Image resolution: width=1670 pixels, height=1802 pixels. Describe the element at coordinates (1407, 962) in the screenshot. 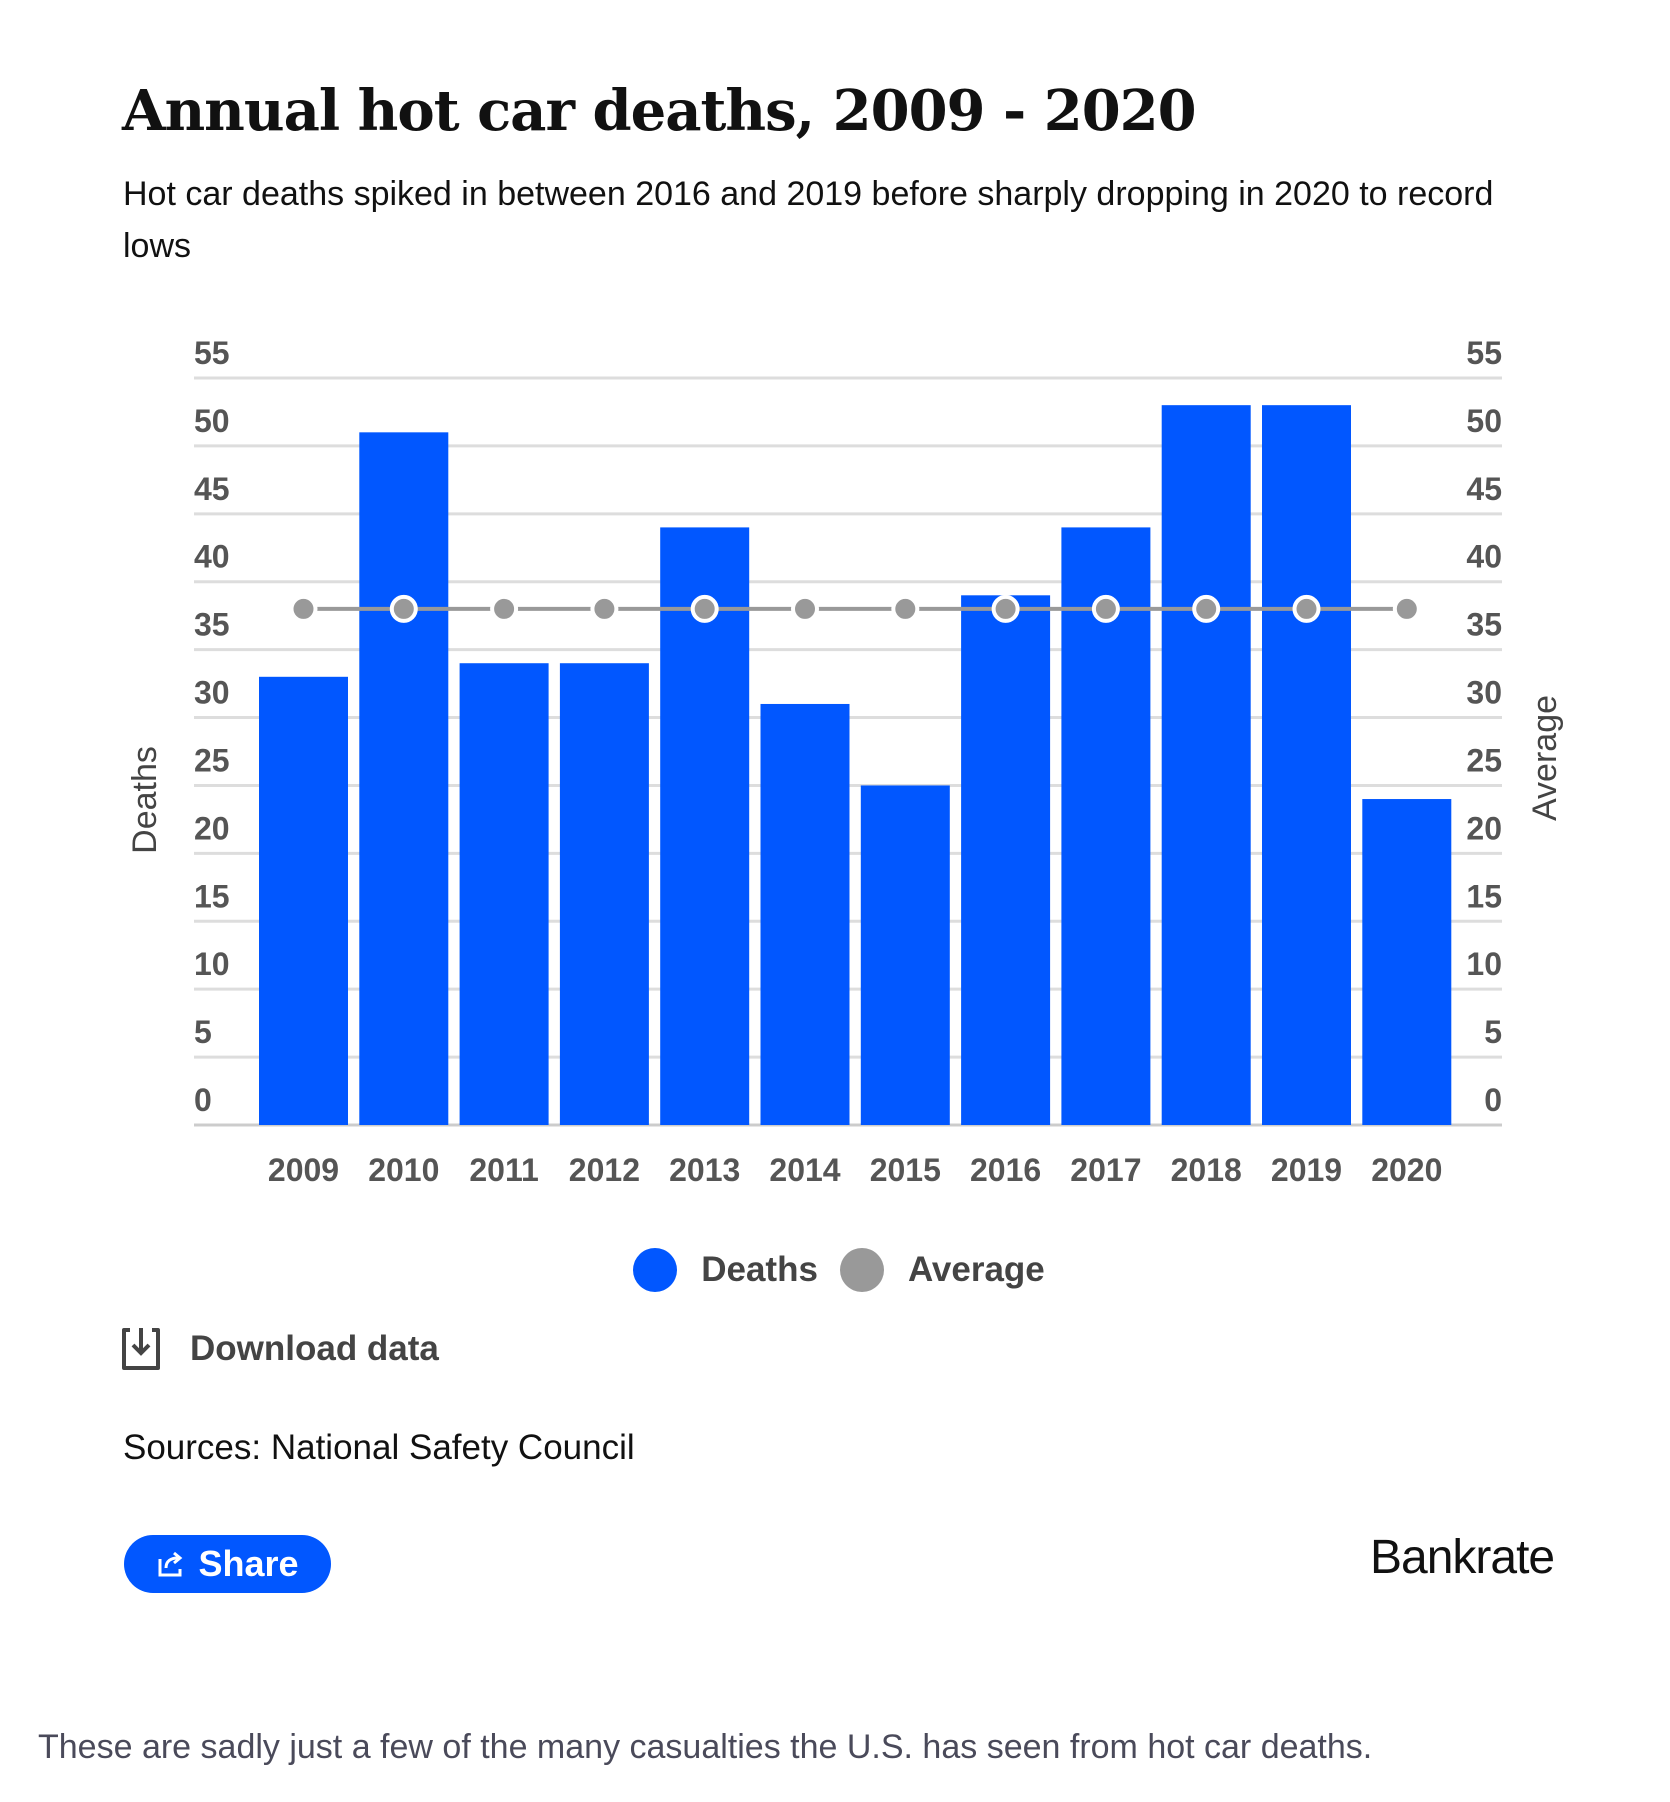

I see `bar-2020` at that location.